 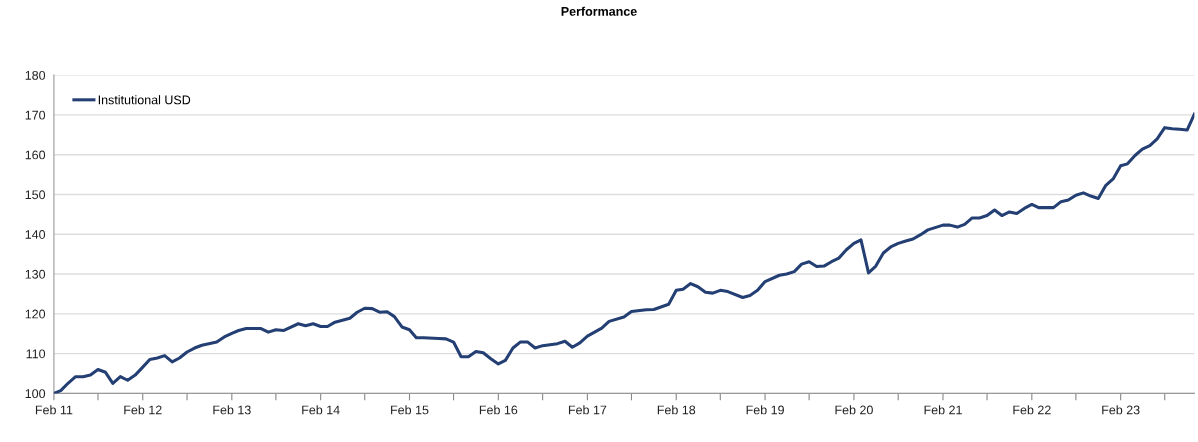 What do you see at coordinates (35, 314) in the screenshot?
I see `y-tick-label: 120` at bounding box center [35, 314].